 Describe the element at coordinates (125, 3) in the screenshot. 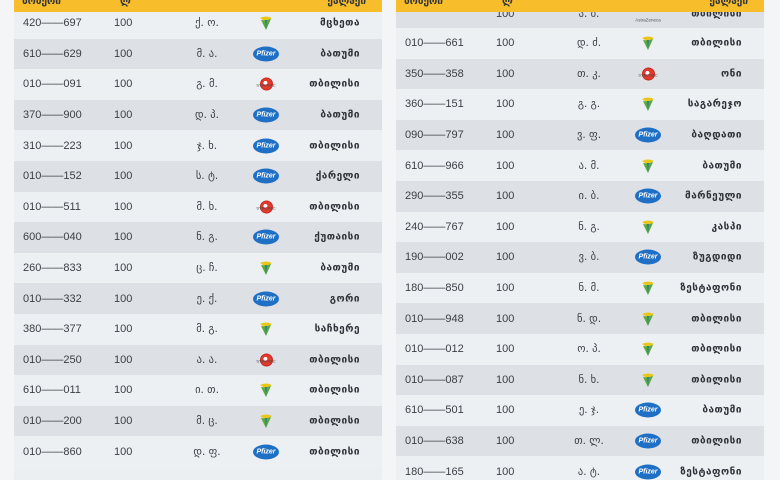

I see `header-col2-label: ლ` at that location.